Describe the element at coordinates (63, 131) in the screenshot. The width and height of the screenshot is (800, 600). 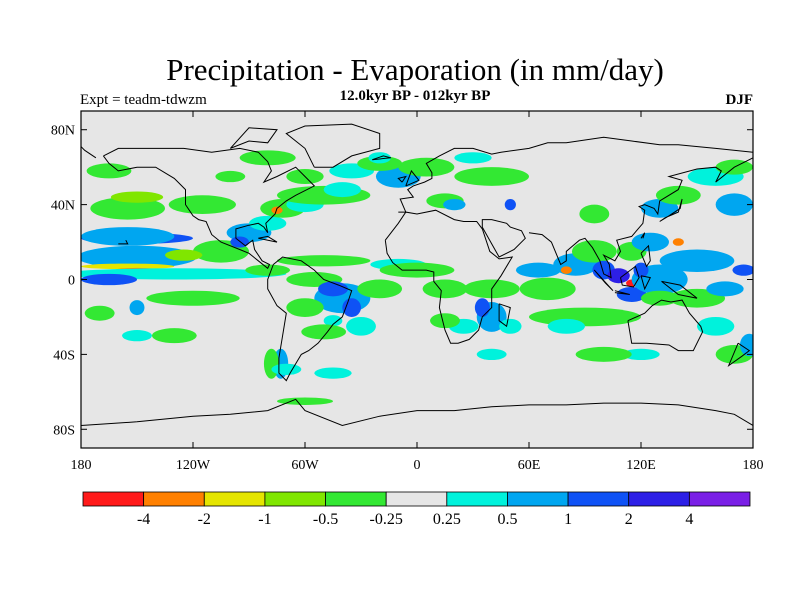
I see `lat-tick-label: 80N` at that location.